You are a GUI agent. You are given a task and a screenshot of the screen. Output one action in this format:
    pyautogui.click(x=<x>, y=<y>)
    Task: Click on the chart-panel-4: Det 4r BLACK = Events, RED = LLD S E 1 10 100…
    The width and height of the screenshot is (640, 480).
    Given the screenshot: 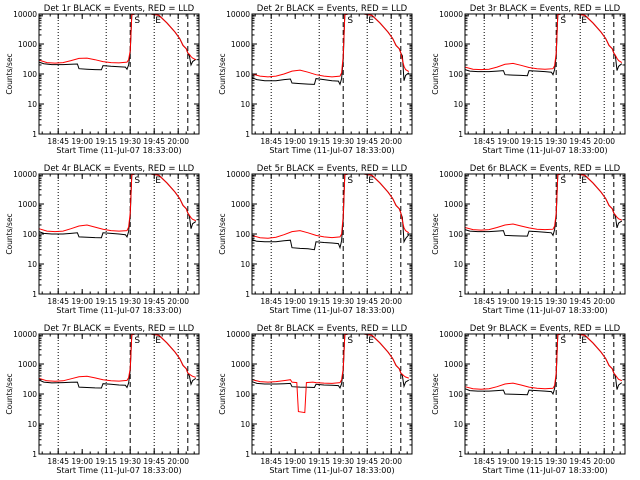 What is the action you would take?
    pyautogui.click(x=102, y=239)
    